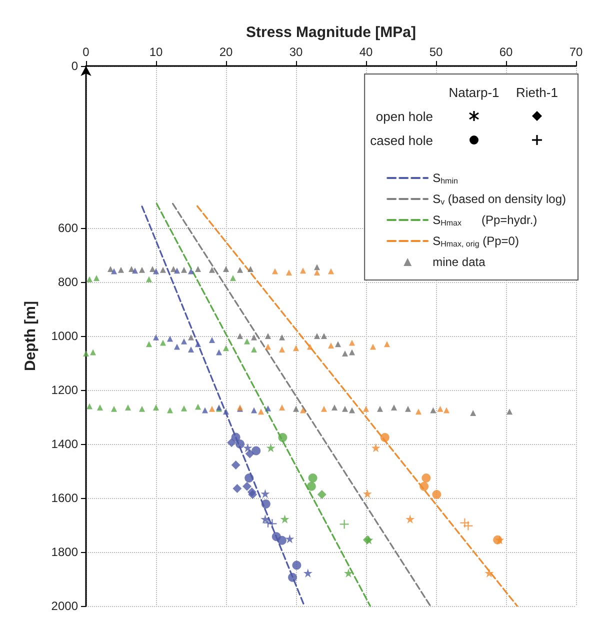 The width and height of the screenshot is (600, 626). I want to click on x-tick-label: 50, so click(436, 52).